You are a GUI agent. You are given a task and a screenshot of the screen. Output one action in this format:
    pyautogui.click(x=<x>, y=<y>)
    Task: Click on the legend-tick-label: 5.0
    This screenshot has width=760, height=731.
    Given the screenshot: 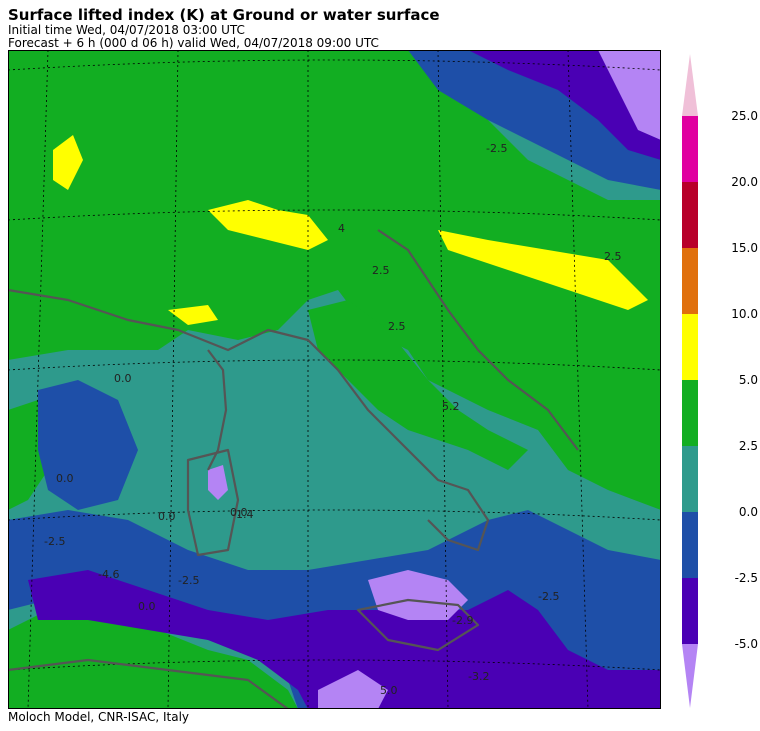 What is the action you would take?
    pyautogui.click(x=748, y=380)
    